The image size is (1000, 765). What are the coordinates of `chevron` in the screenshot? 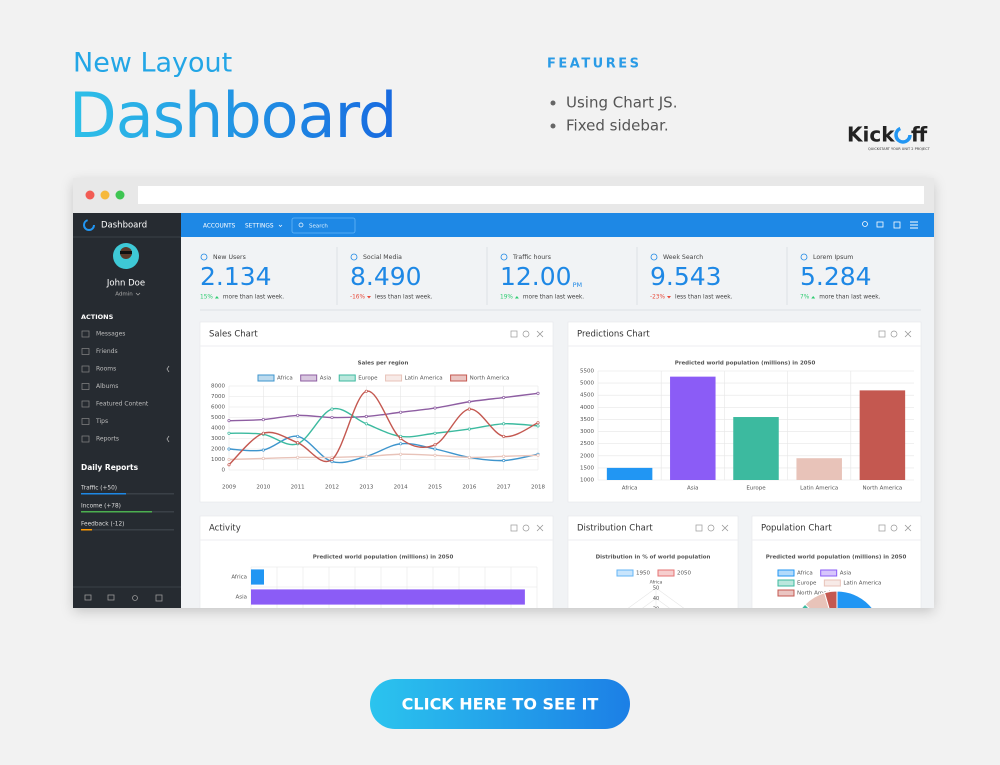 It's located at (168, 439).